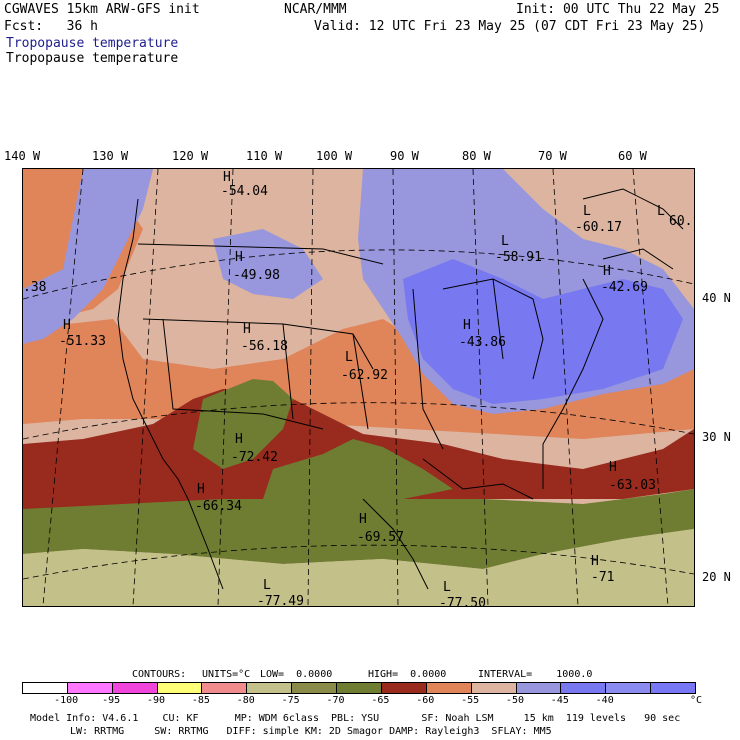 This screenshot has height=740, width=740. I want to click on lon-label: 140 W, so click(22, 156).